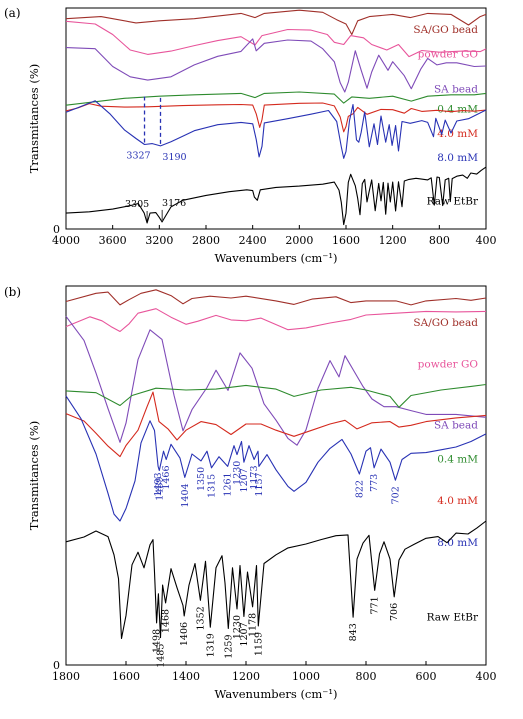 This screenshot has width=523, height=719. What do you see at coordinates (157, 641) in the screenshot?
I see `peak-annotation: 1498` at bounding box center [157, 641].